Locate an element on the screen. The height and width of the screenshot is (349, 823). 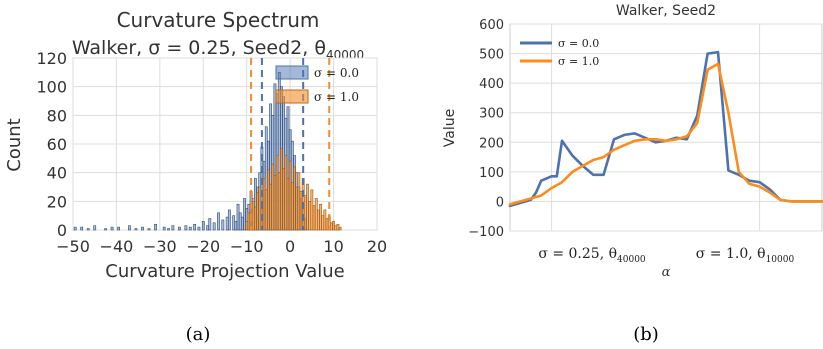
hist-title: Curvature Spectrum is located at coordinates (218, 20).